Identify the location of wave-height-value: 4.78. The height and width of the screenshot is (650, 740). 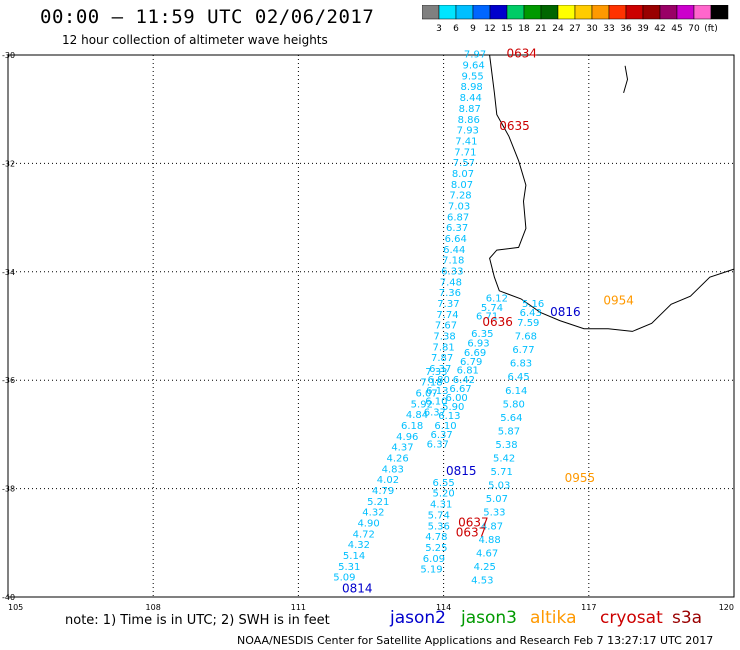
(436, 537).